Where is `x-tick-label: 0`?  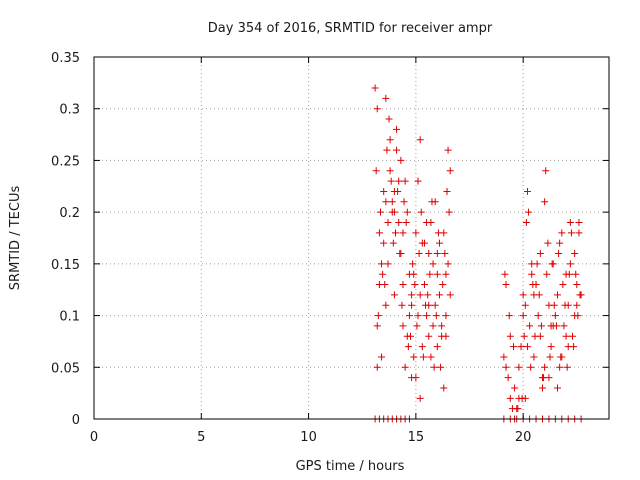
x-tick-label: 0 is located at coordinates (94, 437).